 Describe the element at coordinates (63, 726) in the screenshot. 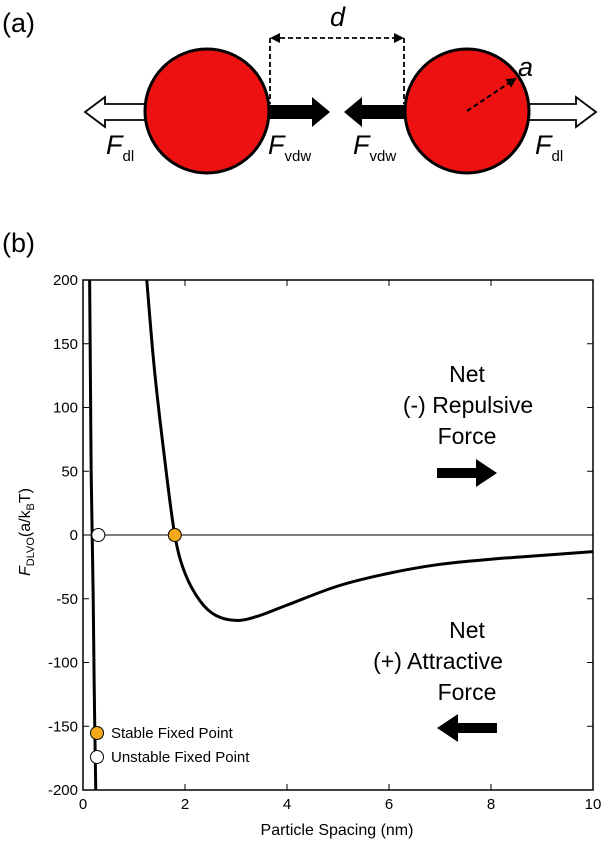

I see `y-tick-label: -150` at that location.